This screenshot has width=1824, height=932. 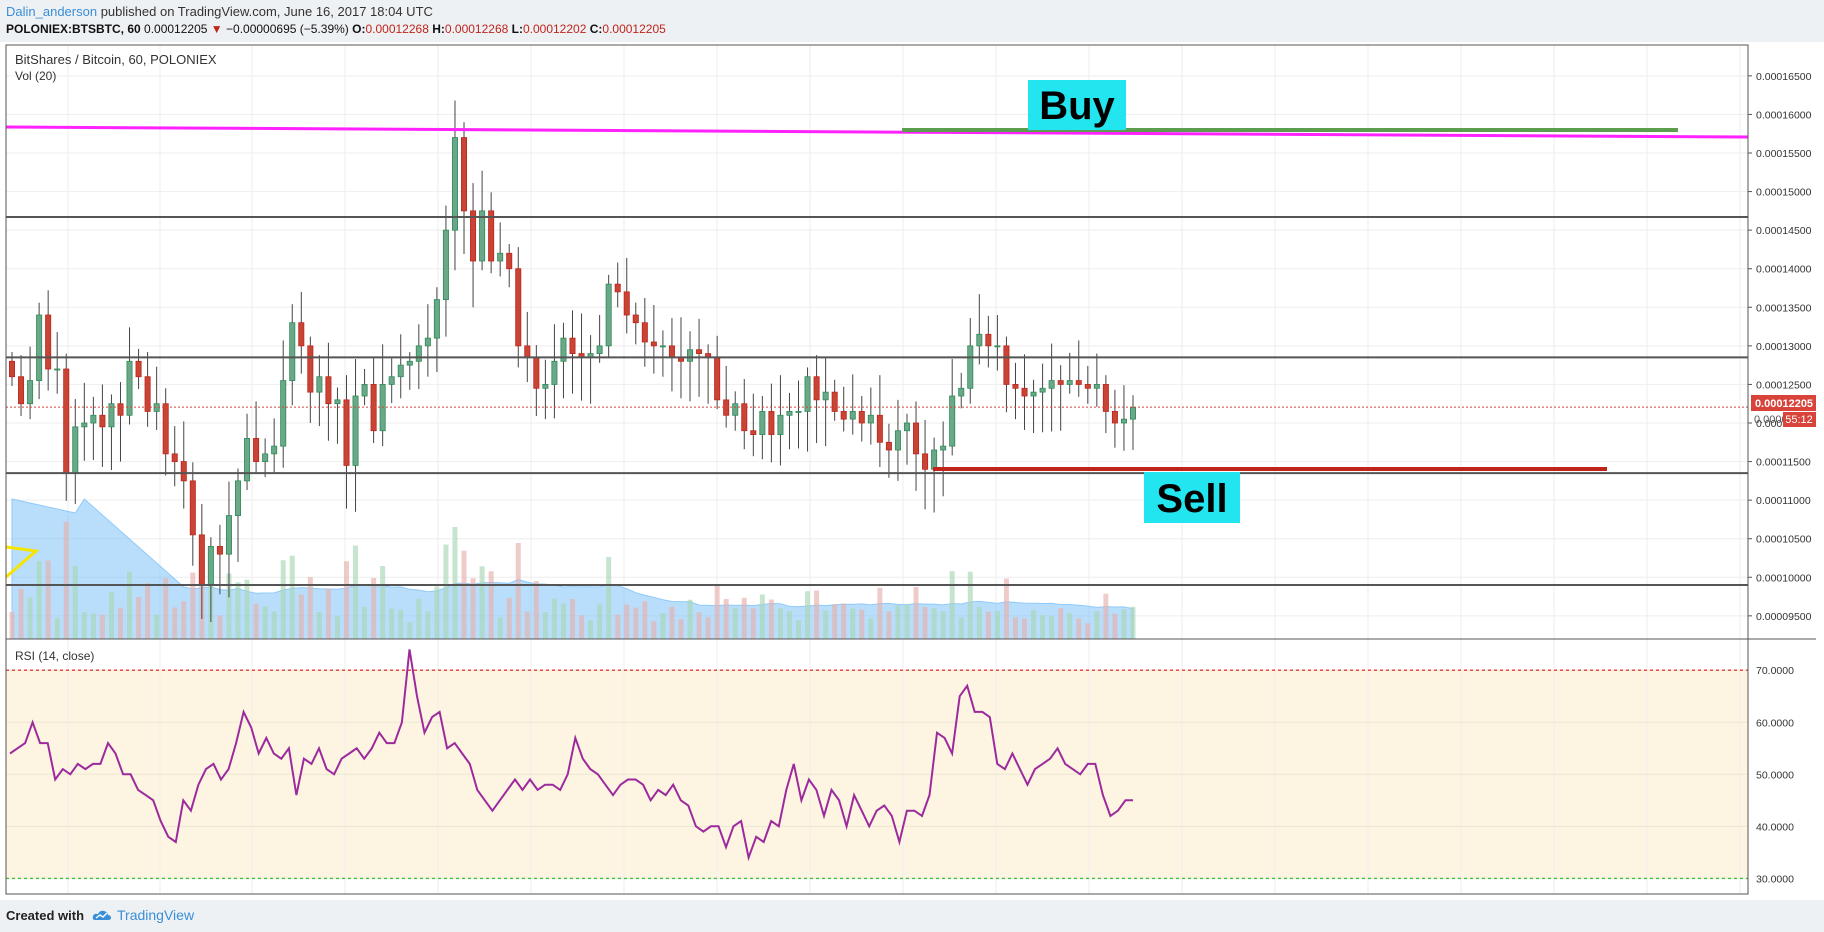 What do you see at coordinates (1784, 270) in the screenshot?
I see `y-tick-label: 0.00014000` at bounding box center [1784, 270].